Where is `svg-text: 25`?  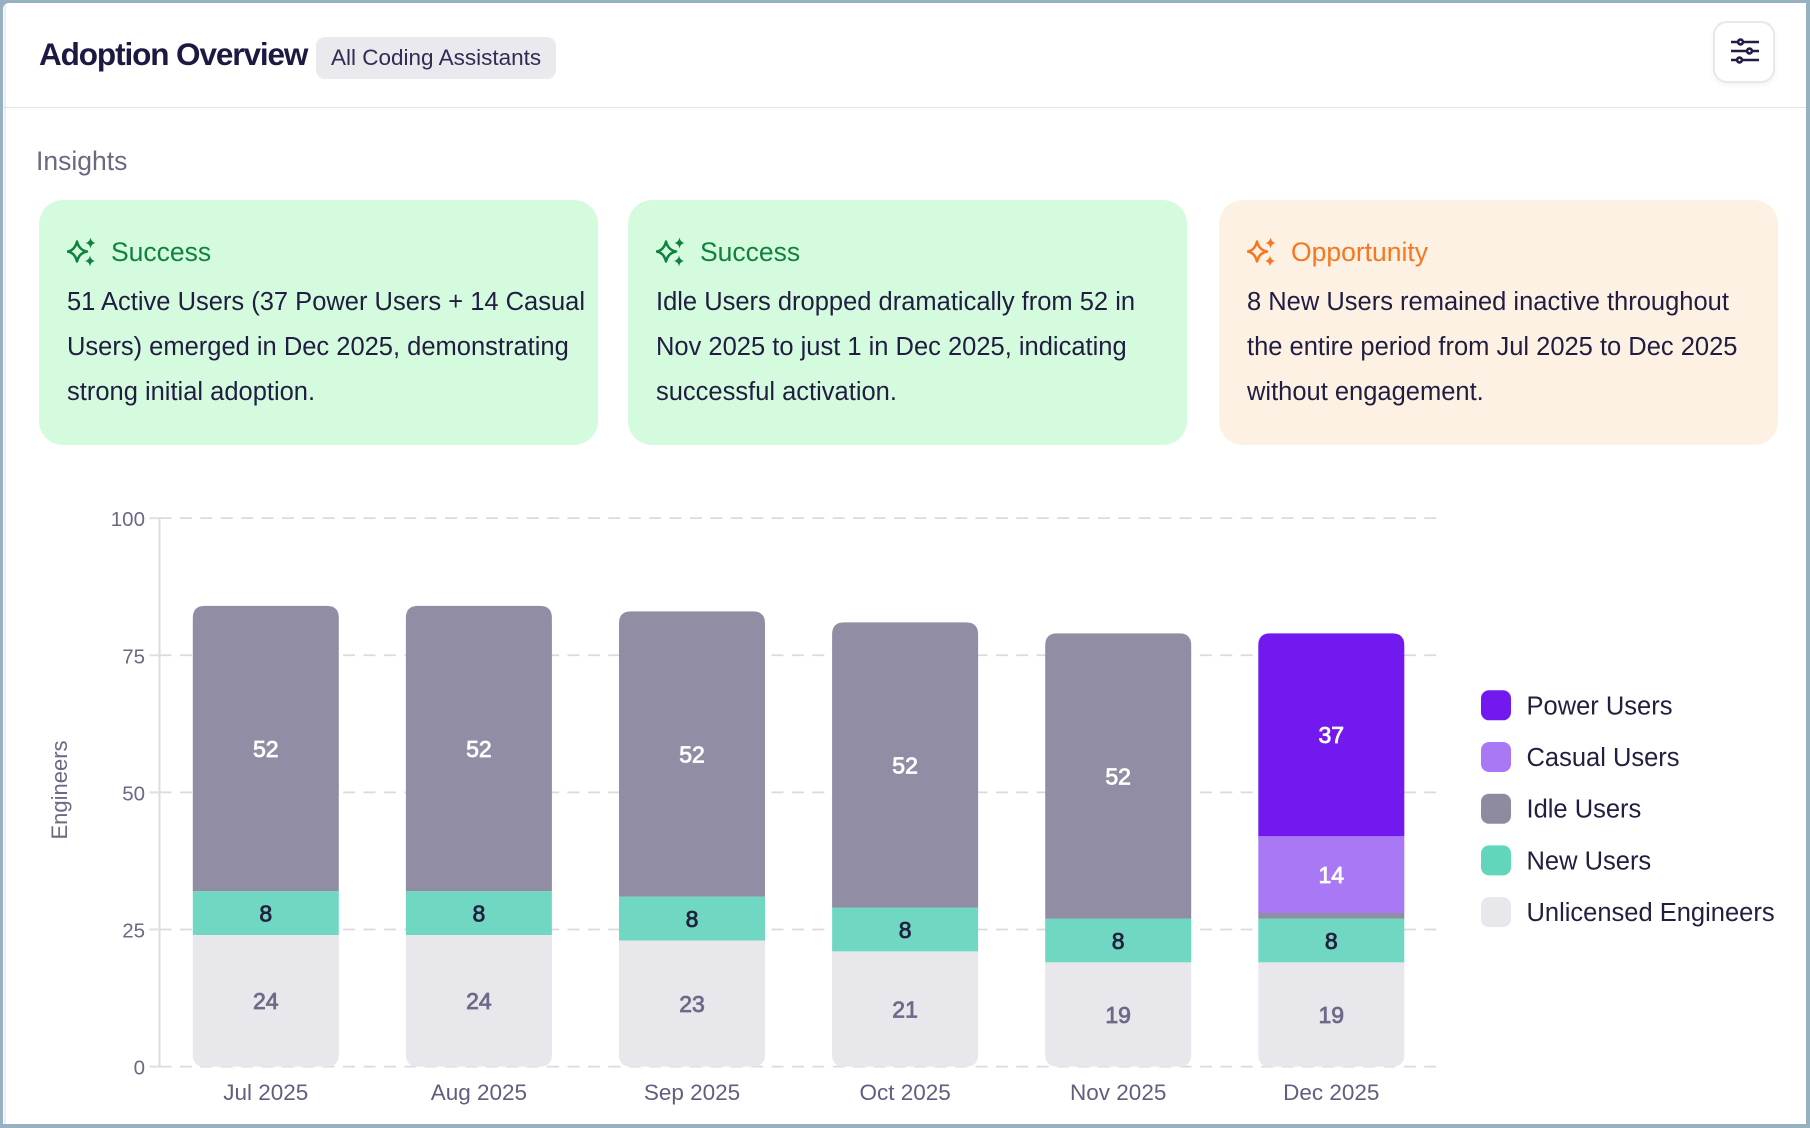 svg-text: 25 is located at coordinates (133, 930).